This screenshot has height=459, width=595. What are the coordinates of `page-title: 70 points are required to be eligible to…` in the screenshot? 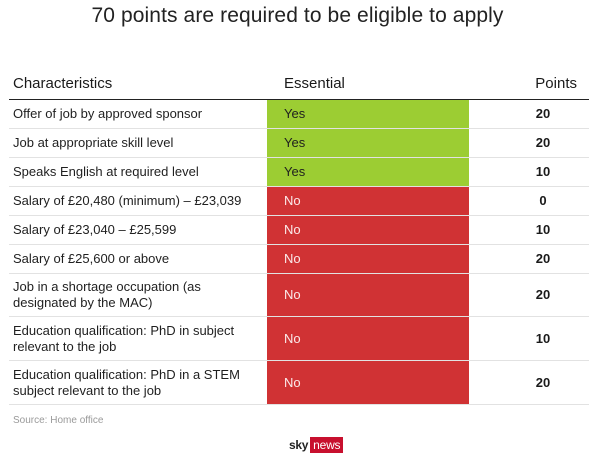 It's located at (297, 15).